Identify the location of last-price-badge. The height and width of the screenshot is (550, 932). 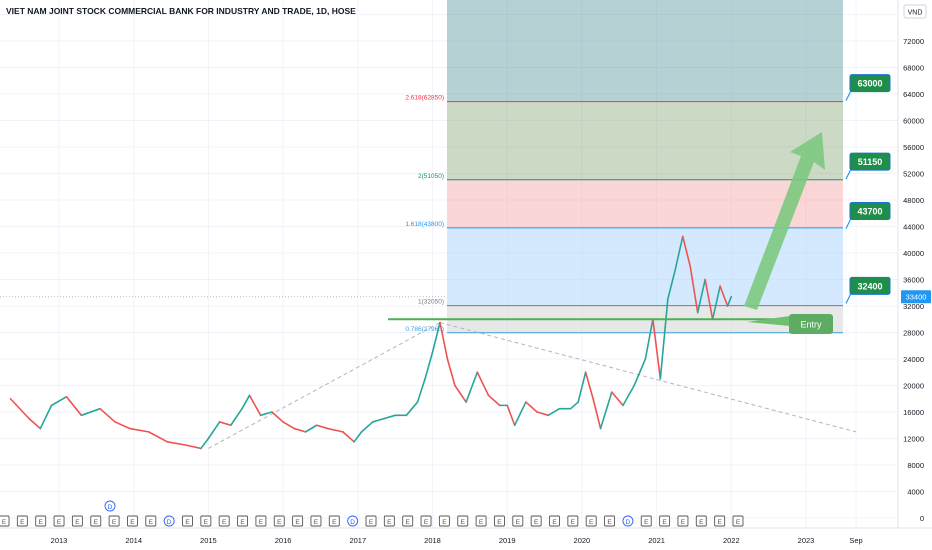
(916, 297).